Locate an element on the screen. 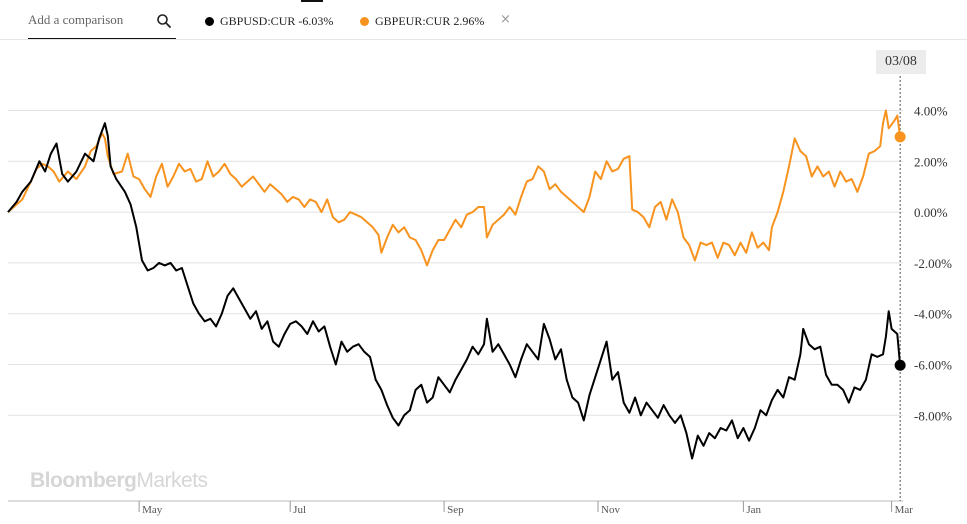  y-tick-label: -2.00% is located at coordinates (933, 263).